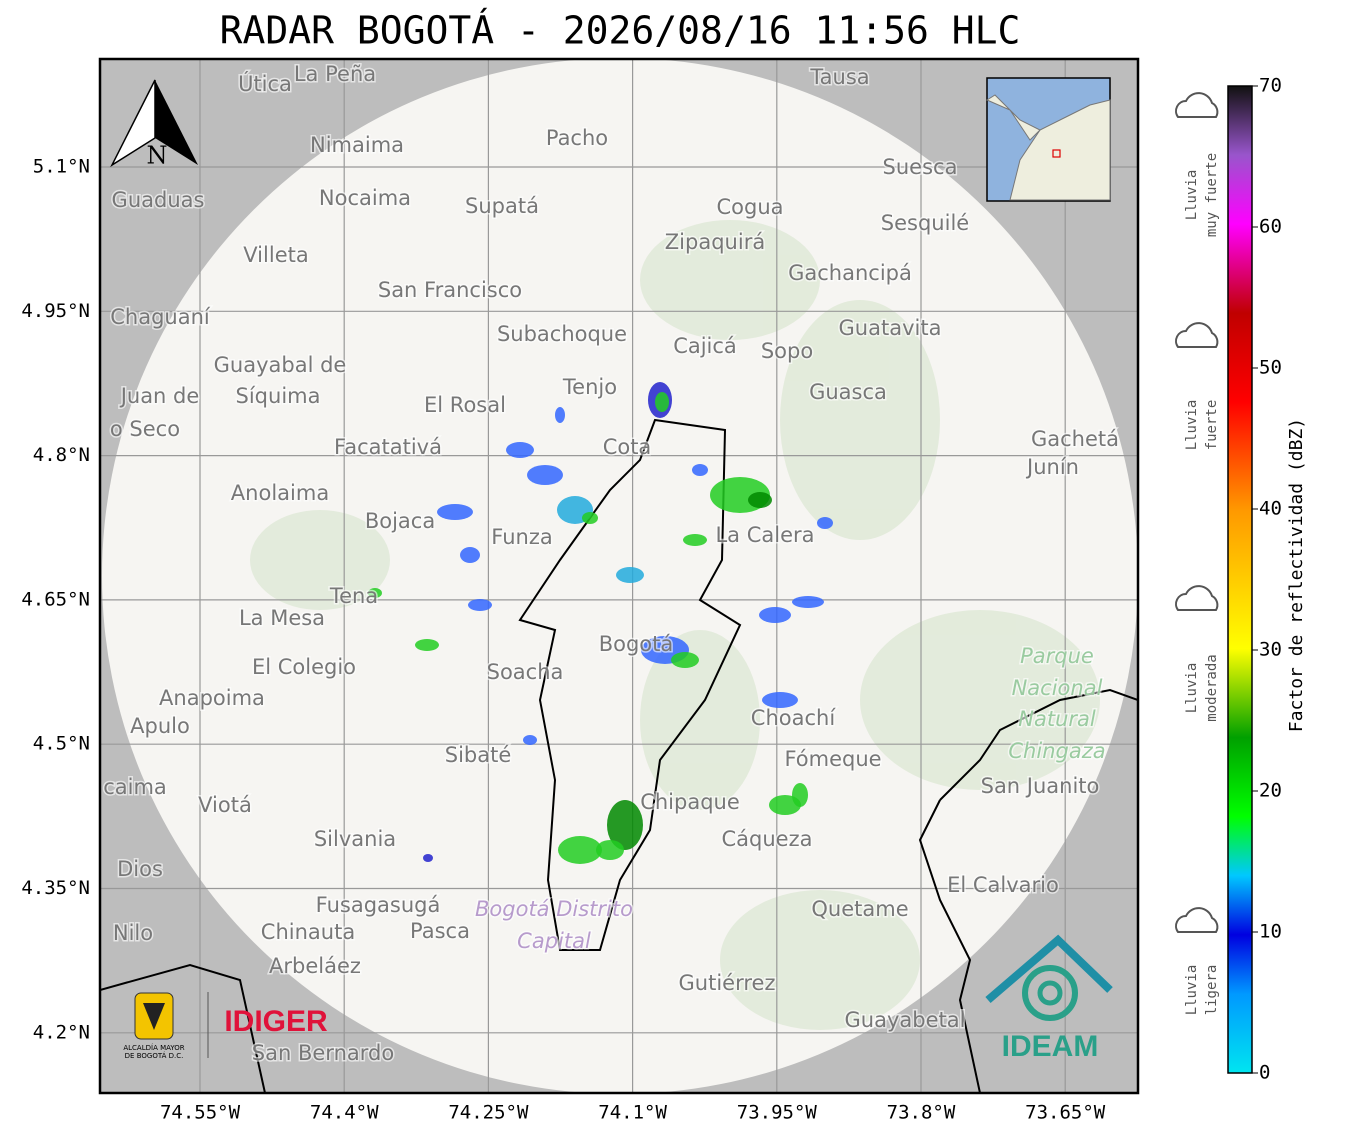 This screenshot has height=1143, width=1349. I want to click on lat-label: 4.5°N, so click(61, 744).